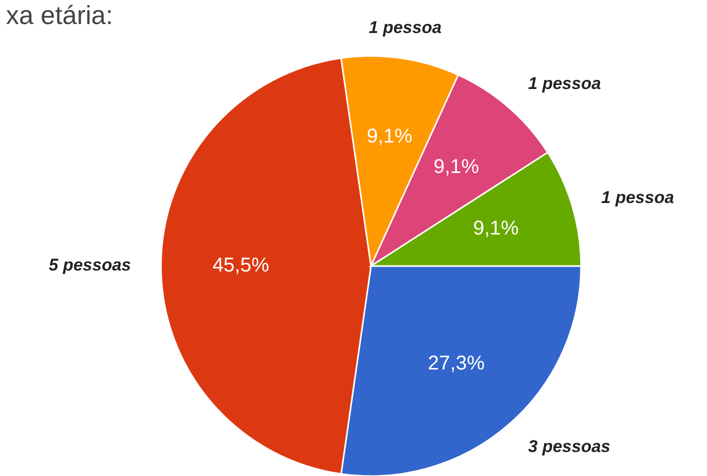  I want to click on data-label: 27,3%, so click(456, 363).